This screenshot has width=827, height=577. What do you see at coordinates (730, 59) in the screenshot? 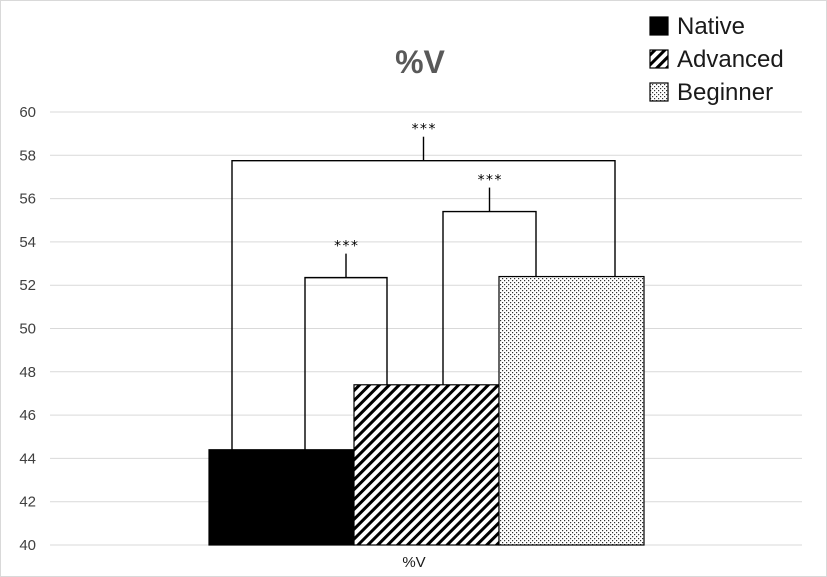
I see `legend-label-advanced: Advanced` at bounding box center [730, 59].